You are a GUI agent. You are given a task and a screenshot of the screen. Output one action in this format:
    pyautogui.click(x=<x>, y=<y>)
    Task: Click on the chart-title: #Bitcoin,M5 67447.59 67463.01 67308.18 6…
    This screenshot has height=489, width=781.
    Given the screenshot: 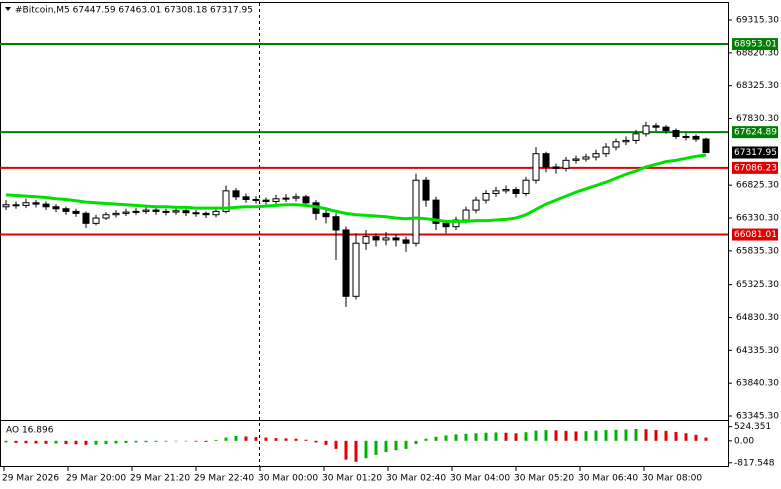 What is the action you would take?
    pyautogui.click(x=134, y=11)
    